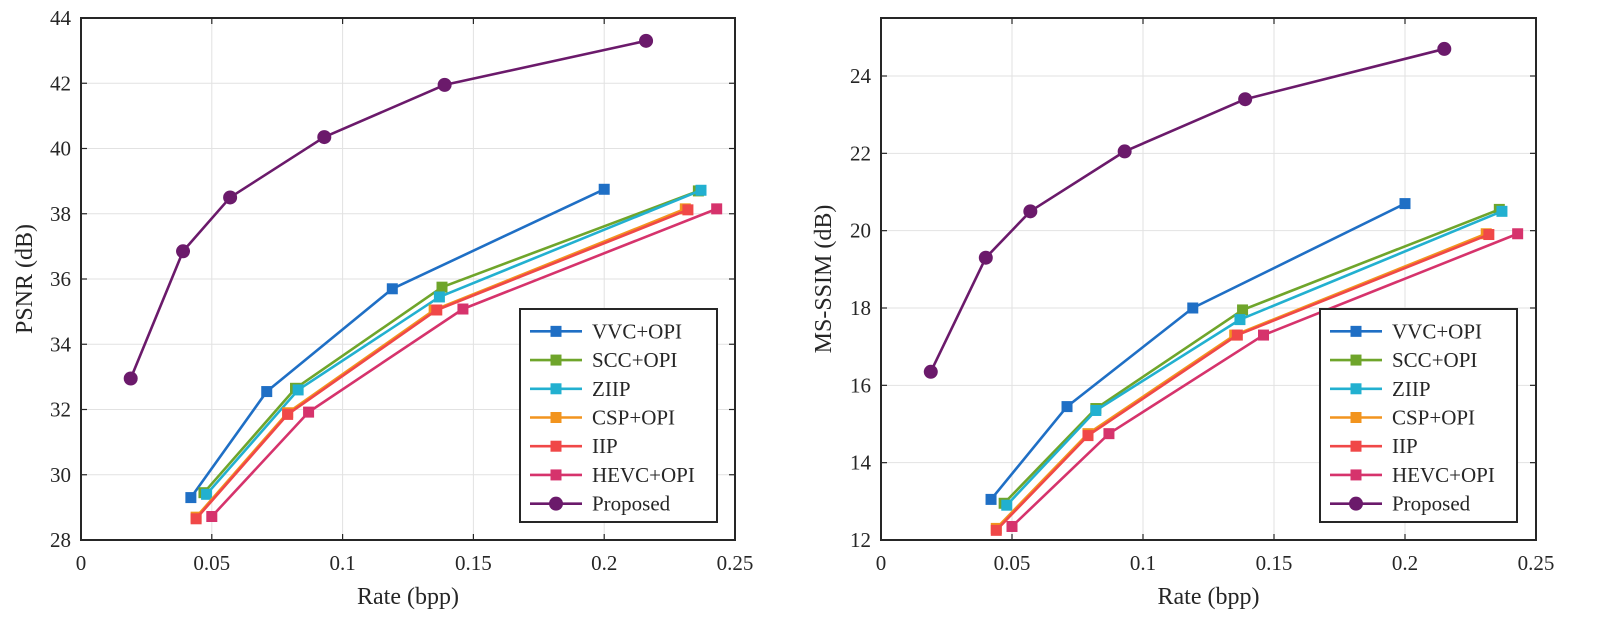 The image size is (1622, 631). I want to click on psnr-ytick-label-6: 40, so click(60, 149).